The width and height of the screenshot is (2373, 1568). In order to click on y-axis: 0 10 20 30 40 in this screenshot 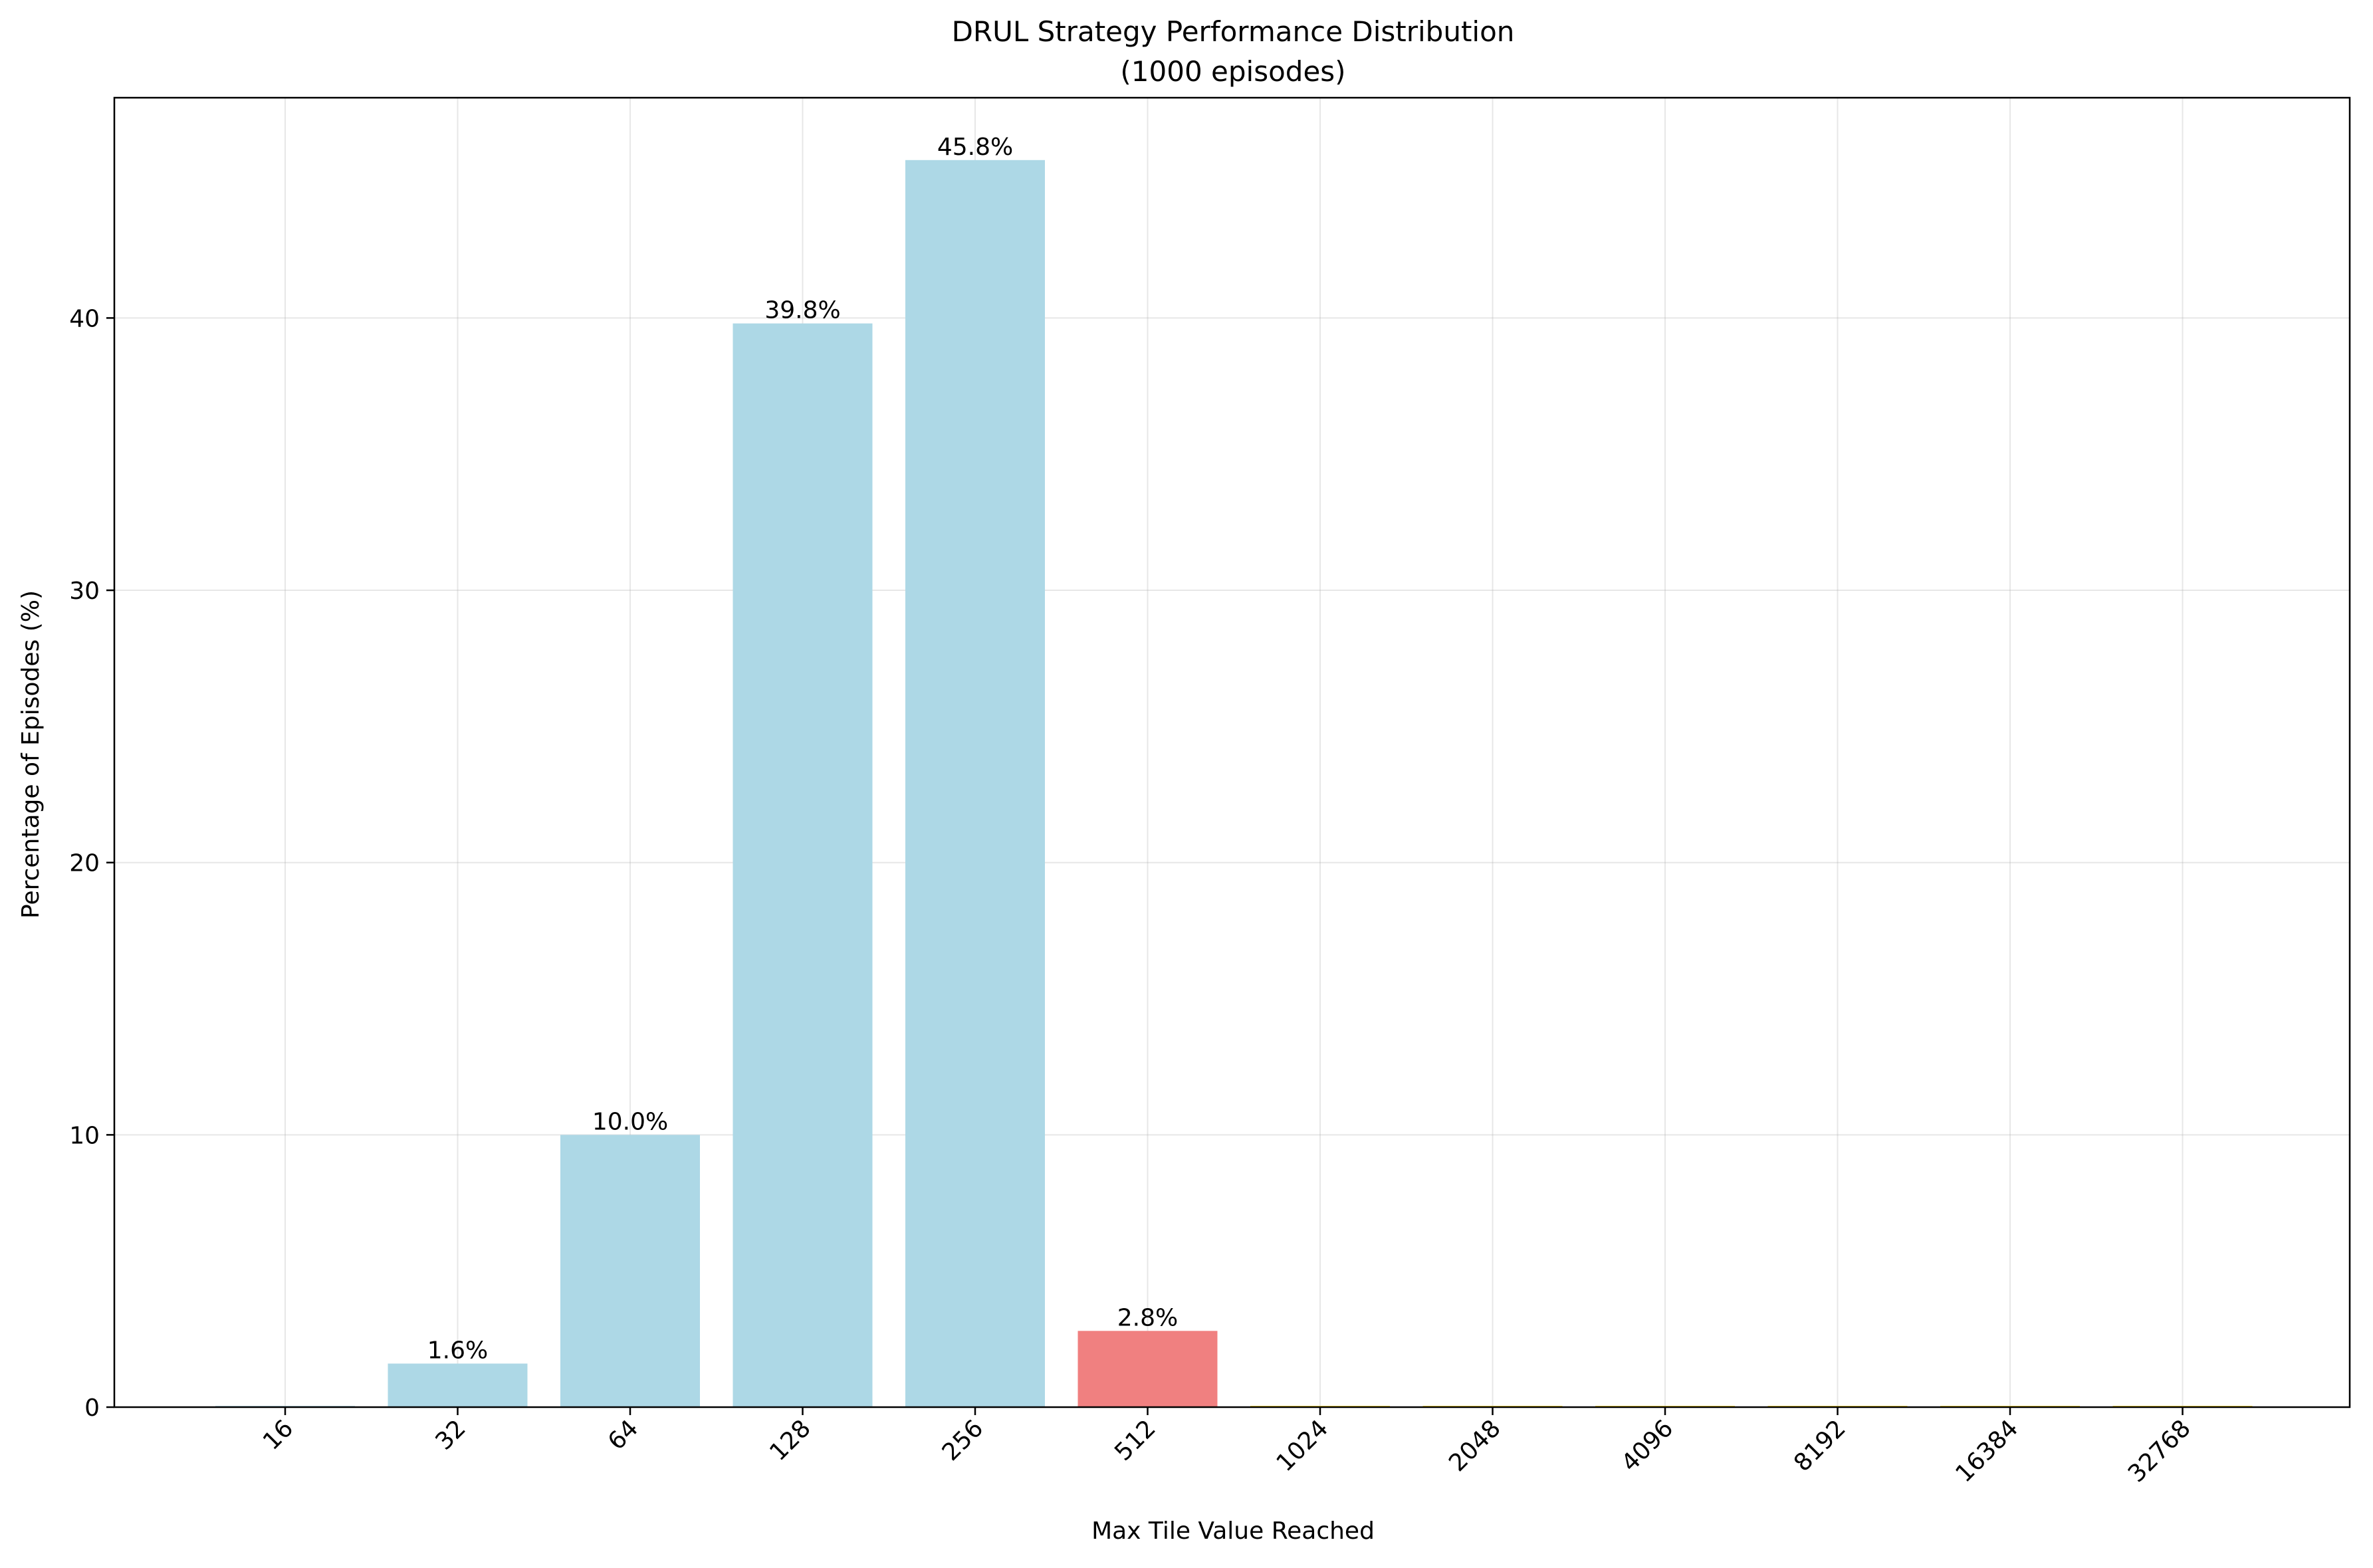, I will do `click(91, 863)`.